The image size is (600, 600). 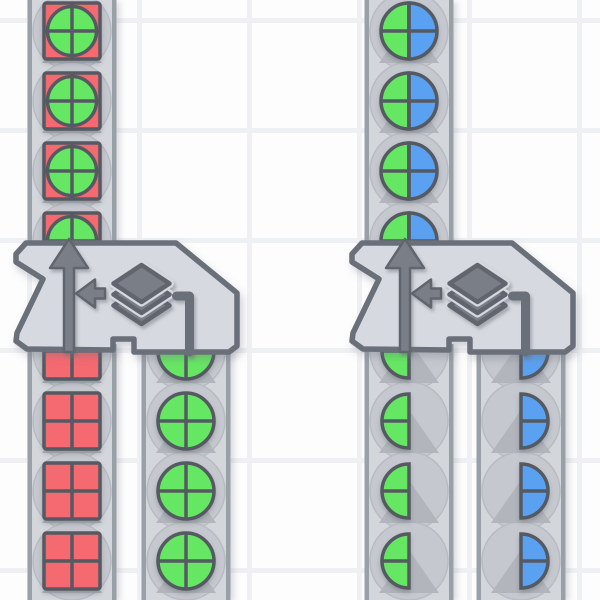 I want to click on conveyor-belt-right-input-b, so click(x=521, y=455).